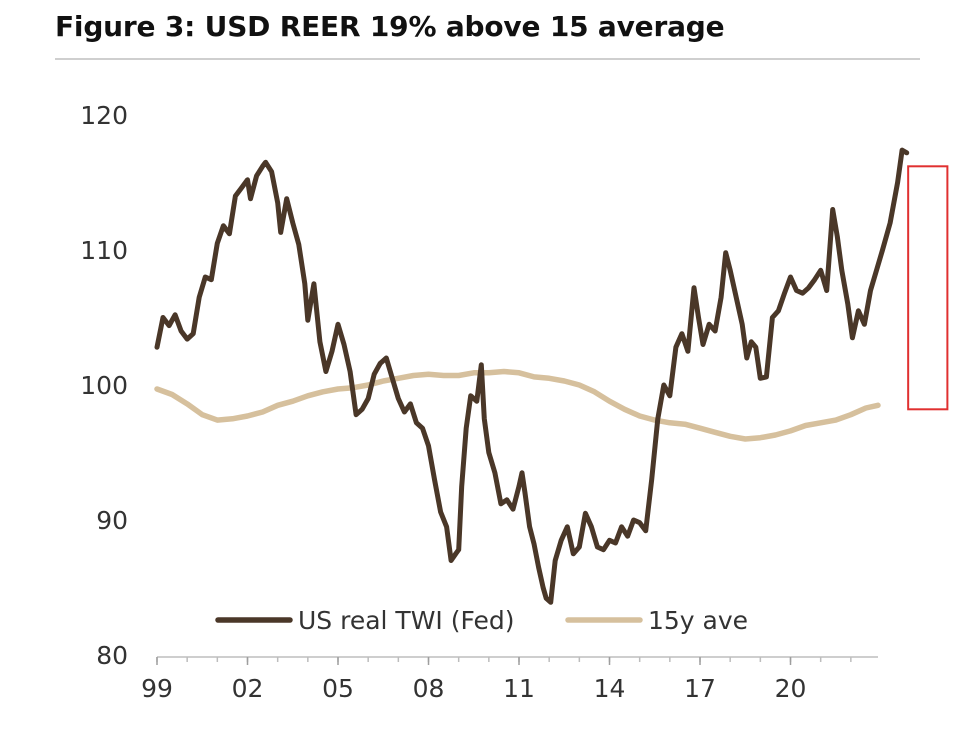 Image resolution: width=953 pixels, height=742 pixels. I want to click on annotation-layer, so click(928, 288).